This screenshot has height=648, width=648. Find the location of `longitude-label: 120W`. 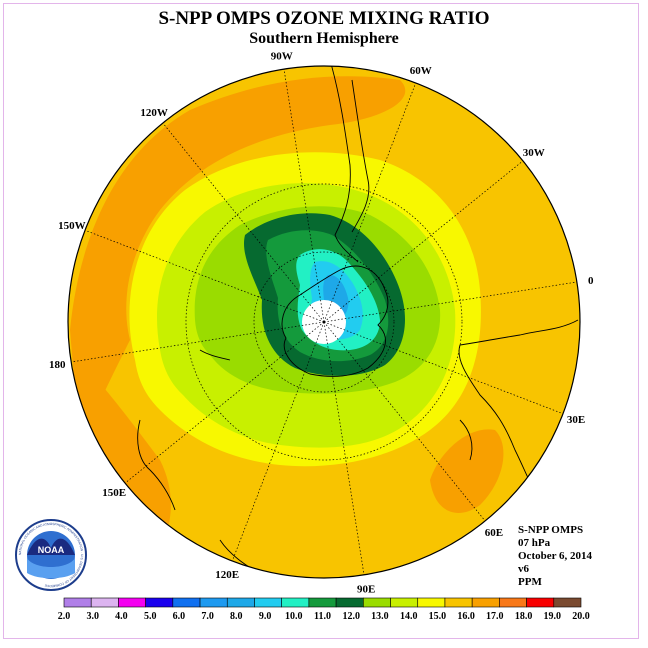

longitude-label: 120W is located at coordinates (154, 113).